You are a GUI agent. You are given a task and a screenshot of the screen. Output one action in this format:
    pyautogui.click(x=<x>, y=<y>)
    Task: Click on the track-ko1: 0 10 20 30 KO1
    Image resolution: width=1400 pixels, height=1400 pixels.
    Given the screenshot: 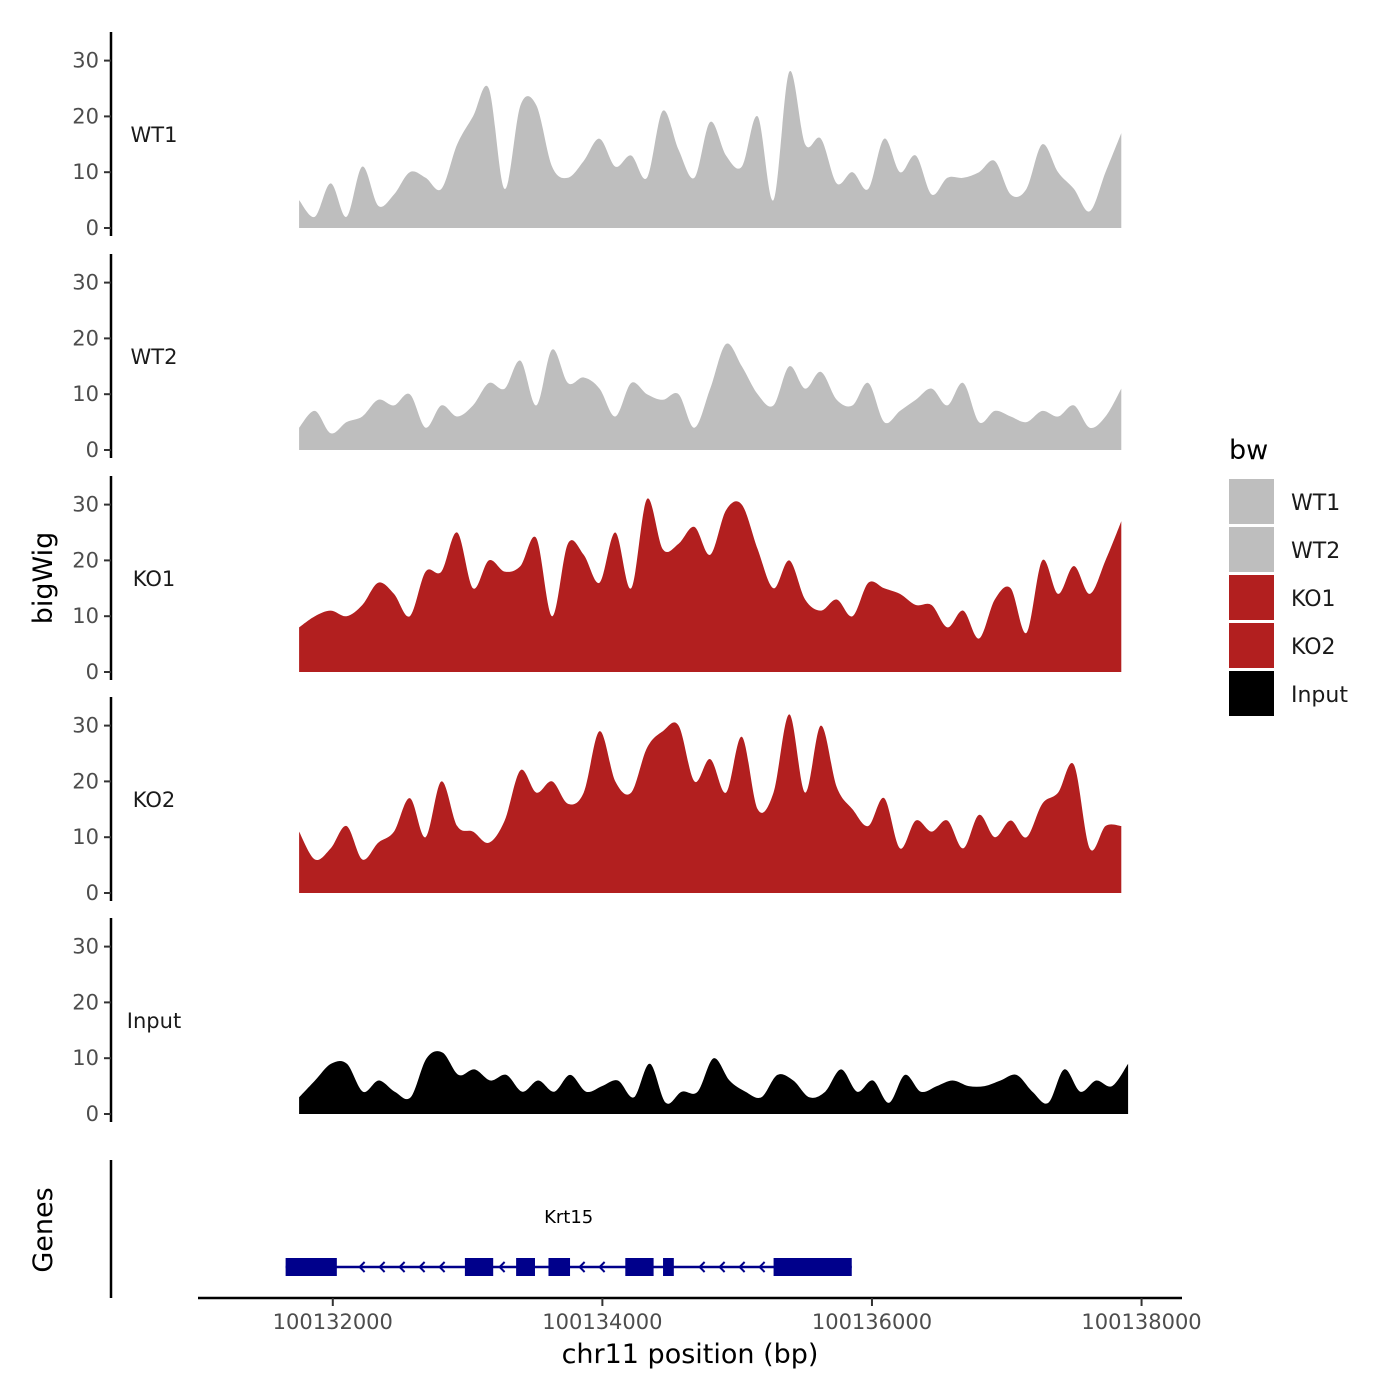 What is the action you would take?
    pyautogui.click(x=597, y=580)
    